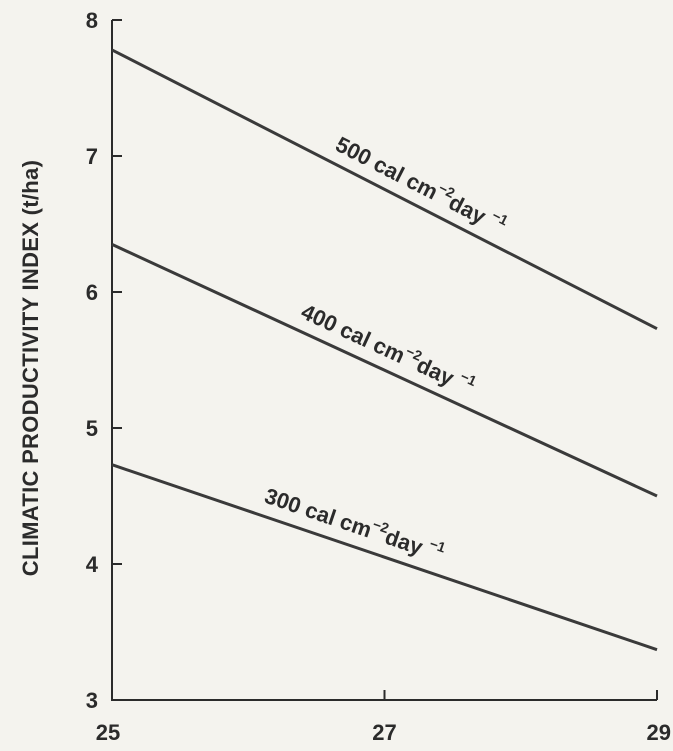 The image size is (673, 751). Describe the element at coordinates (388, 348) in the screenshot. I see `series-label-1: 400 cal cm−2day −1` at that location.